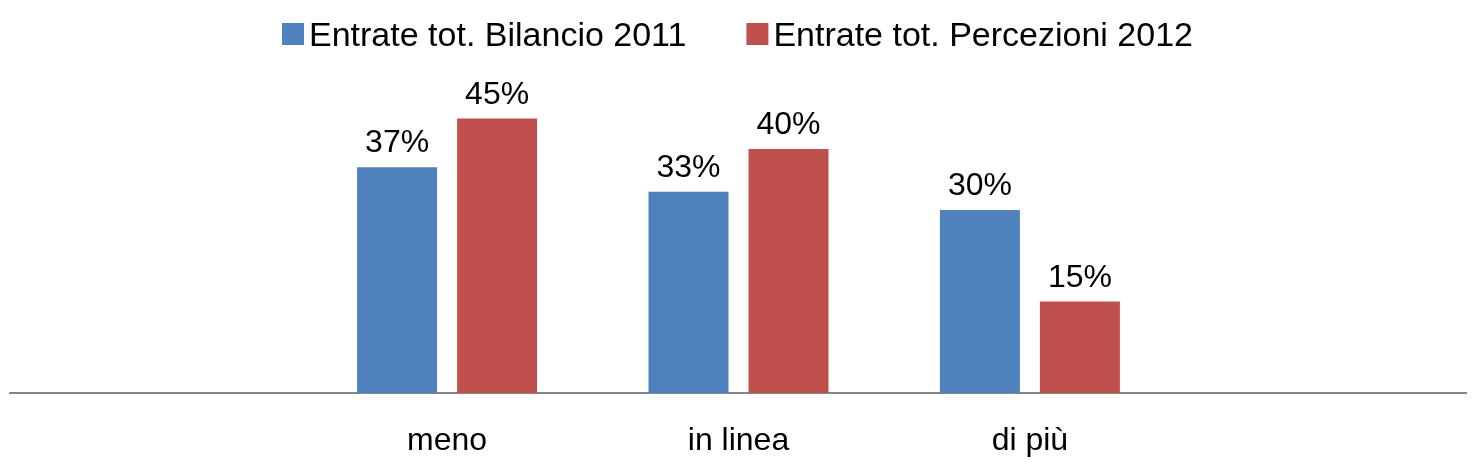  I want to click on data-label: 15%, so click(1079, 275).